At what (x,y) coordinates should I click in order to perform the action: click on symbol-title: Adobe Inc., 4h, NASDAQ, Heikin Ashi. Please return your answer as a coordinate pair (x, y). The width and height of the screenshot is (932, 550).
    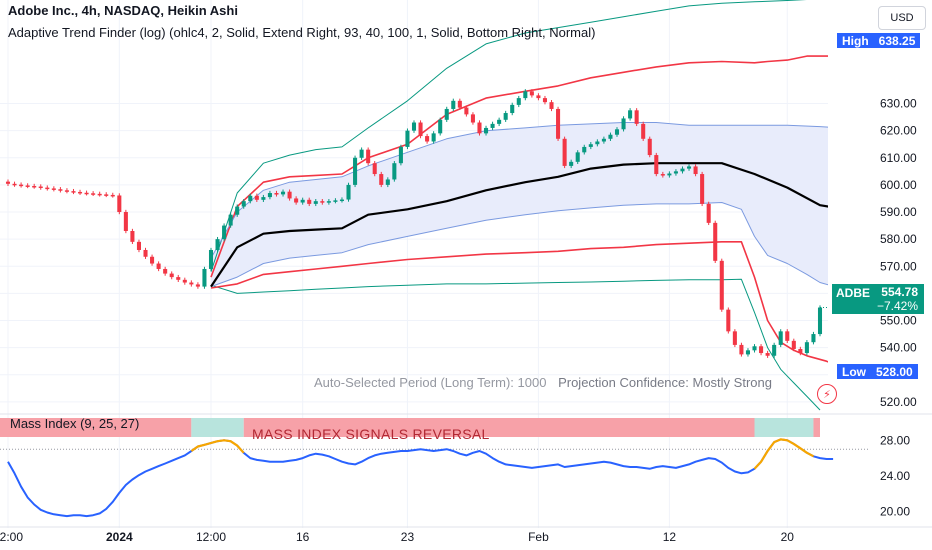
    Looking at the image, I should click on (123, 10).